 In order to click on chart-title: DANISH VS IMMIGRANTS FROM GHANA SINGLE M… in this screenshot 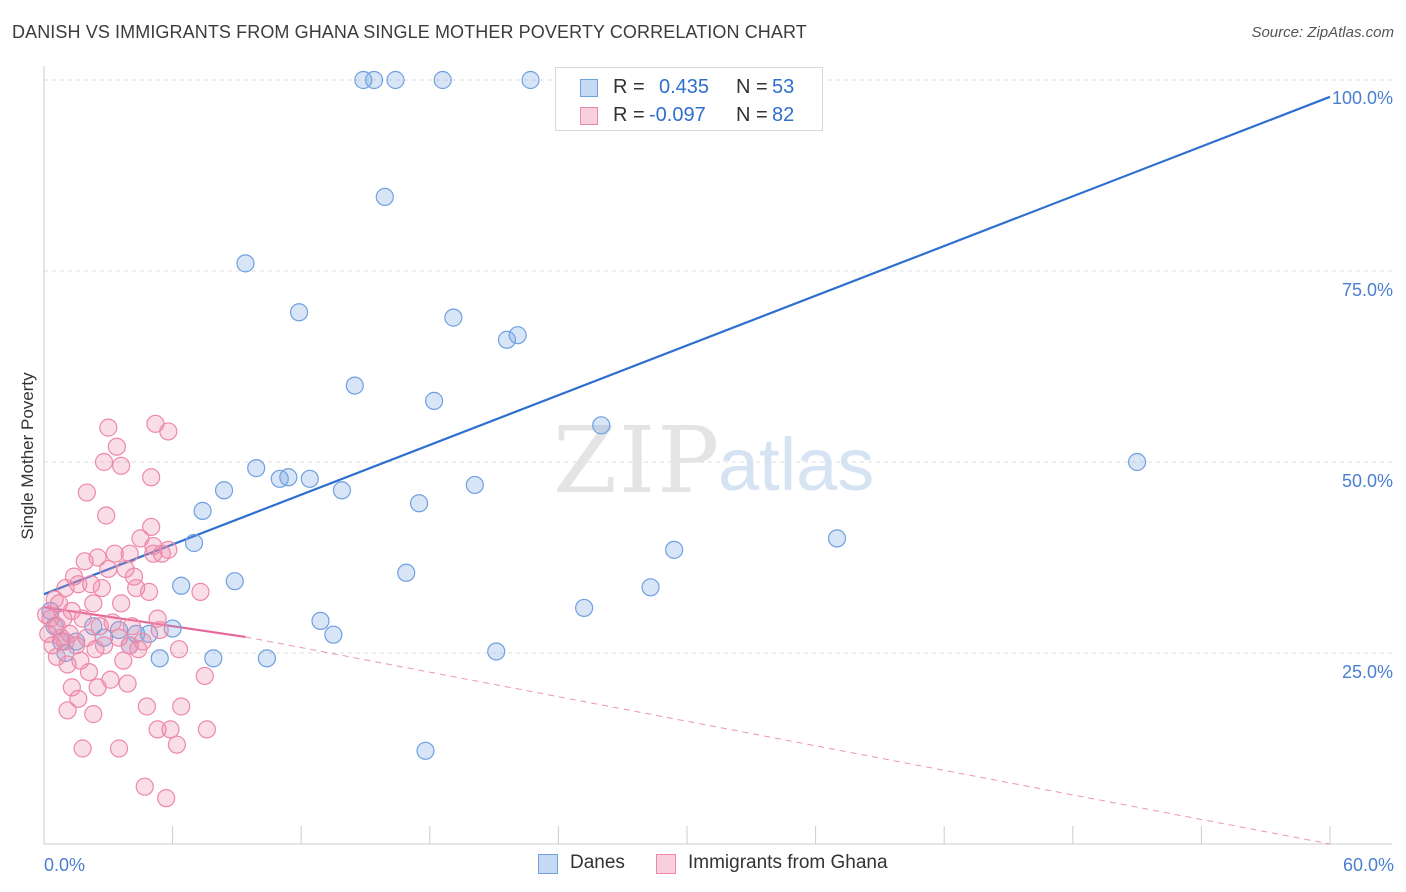, I will do `click(409, 32)`.